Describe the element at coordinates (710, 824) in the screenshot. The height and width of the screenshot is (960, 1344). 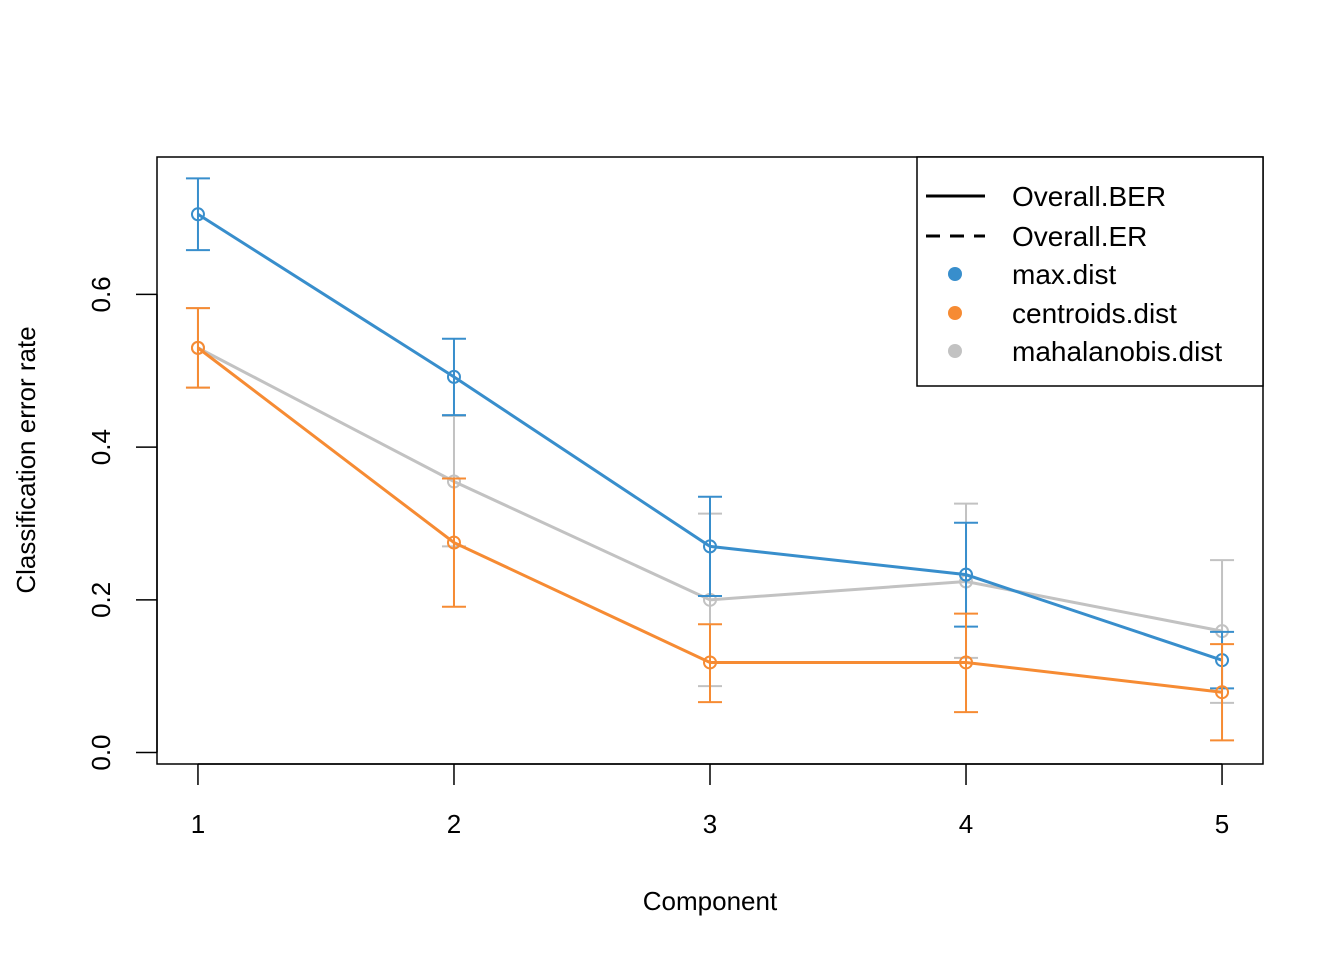
I see `x-tick-label: 3` at that location.